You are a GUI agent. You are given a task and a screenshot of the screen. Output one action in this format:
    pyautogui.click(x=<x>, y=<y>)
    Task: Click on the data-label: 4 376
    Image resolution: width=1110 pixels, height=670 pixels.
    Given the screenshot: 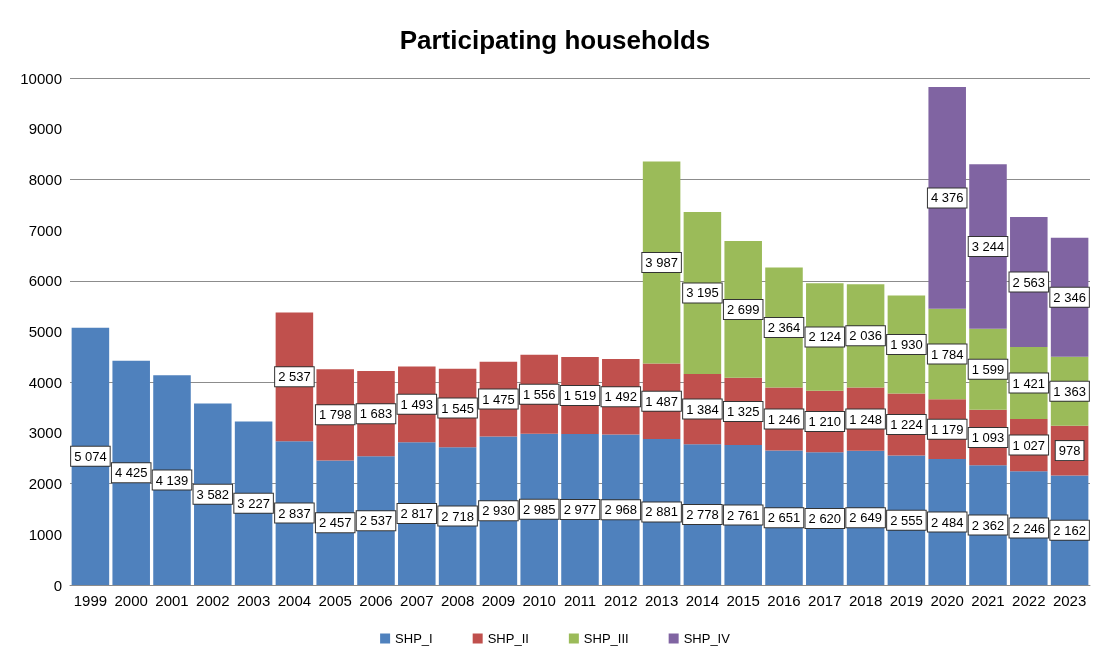 What is the action you would take?
    pyautogui.click(x=947, y=198)
    